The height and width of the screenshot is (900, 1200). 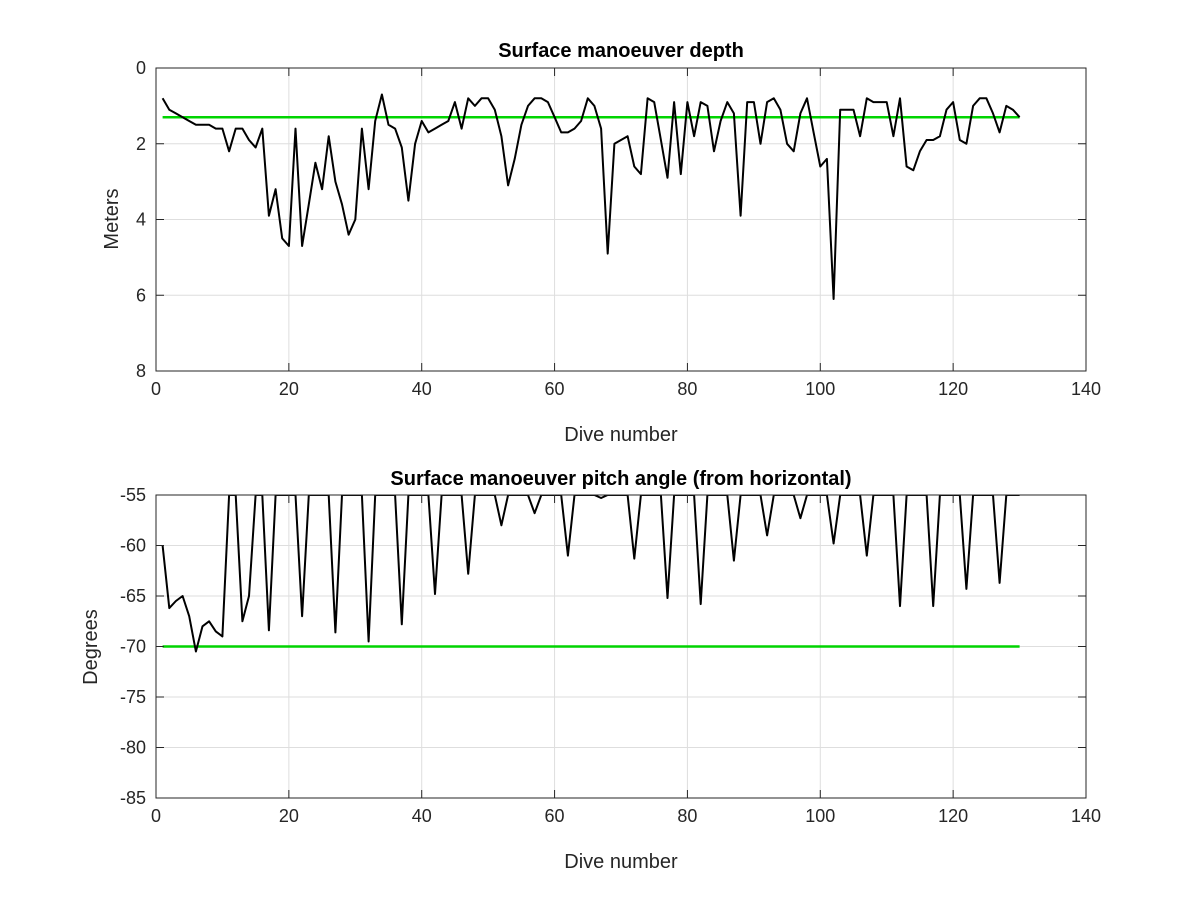 What do you see at coordinates (621, 862) in the screenshot?
I see `chart-pitch-xlabel: Dive number` at bounding box center [621, 862].